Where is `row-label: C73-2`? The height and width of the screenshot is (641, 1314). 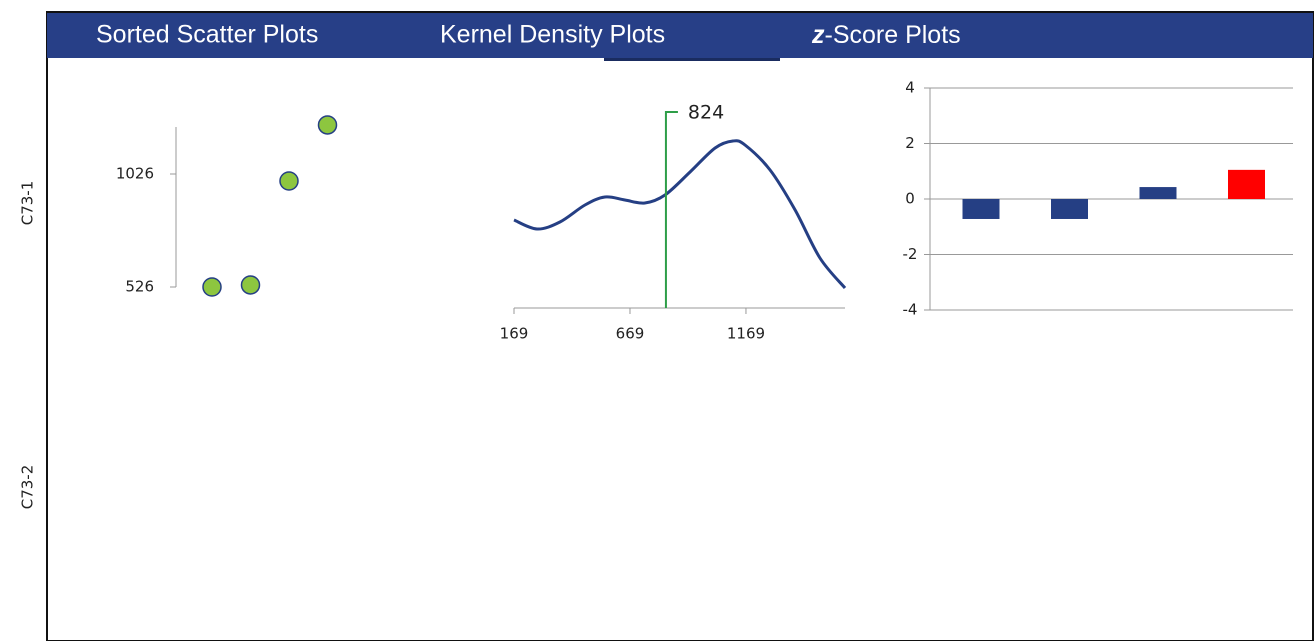
row-label: C73-2 is located at coordinates (28, 487).